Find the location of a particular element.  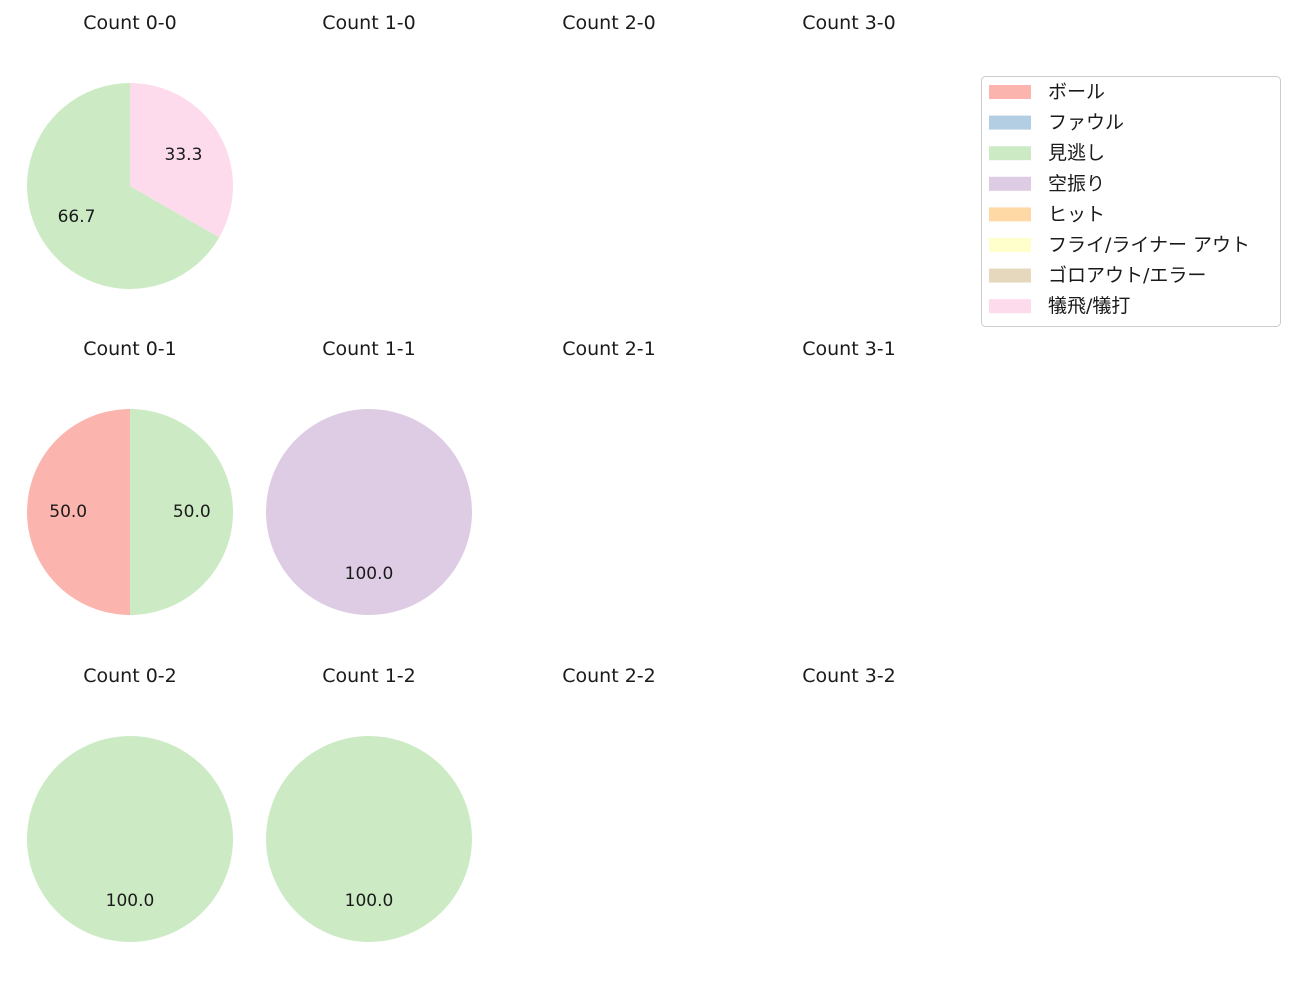

subplot-title: Count 3-1 is located at coordinates (849, 349).